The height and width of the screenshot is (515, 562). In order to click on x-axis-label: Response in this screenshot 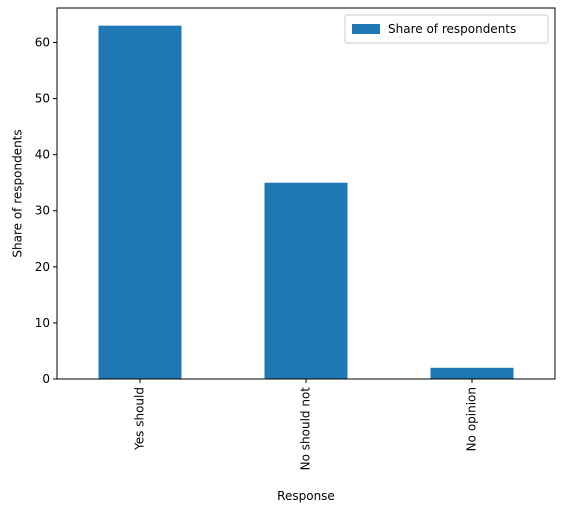, I will do `click(306, 496)`.